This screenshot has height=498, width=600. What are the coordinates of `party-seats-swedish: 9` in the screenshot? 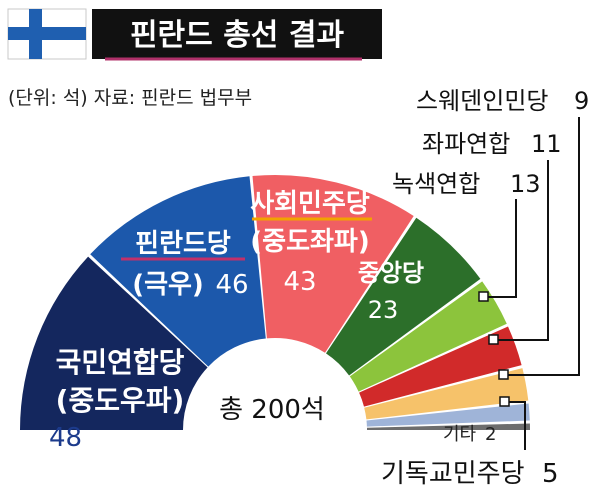 It's located at (581, 101).